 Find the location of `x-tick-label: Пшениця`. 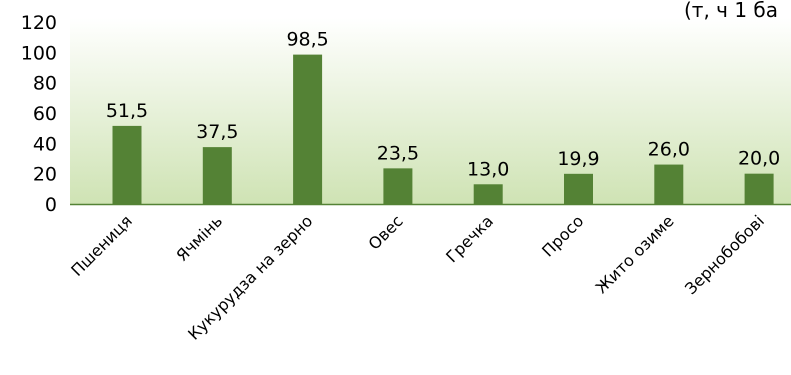

x-tick-label: Пшениця is located at coordinates (101, 245).